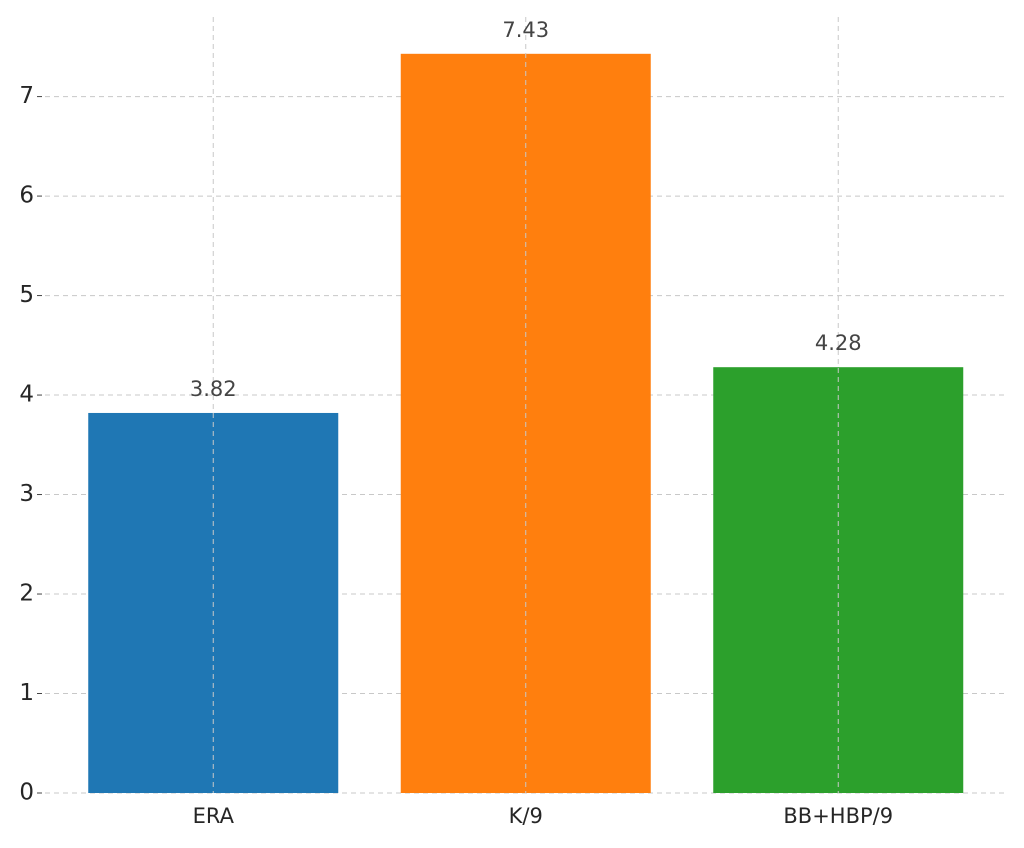 Image resolution: width=1024 pixels, height=848 pixels. Describe the element at coordinates (26, 196) in the screenshot. I see `y-tick-label: 6` at that location.